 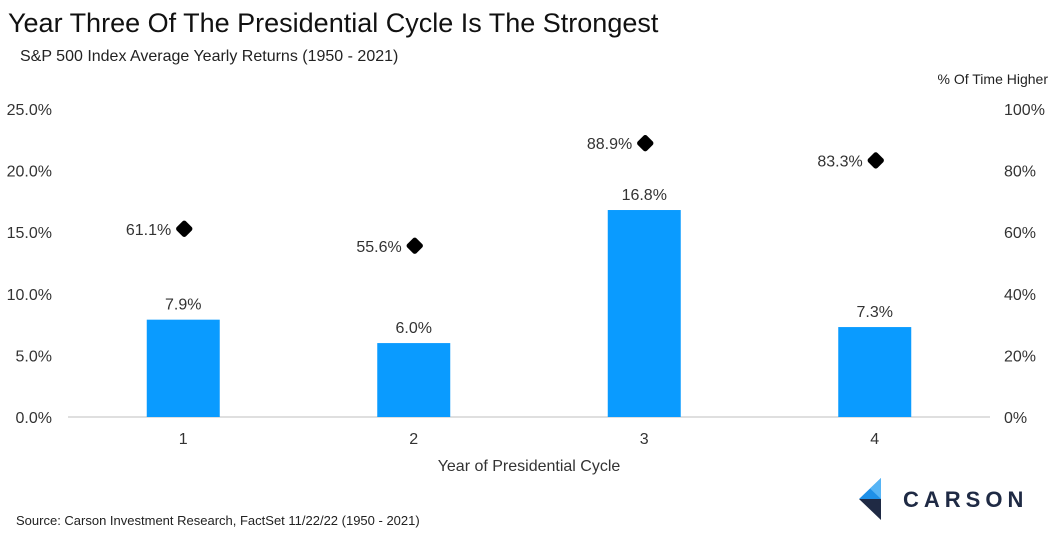 What do you see at coordinates (183, 439) in the screenshot?
I see `x-axis-tick-label: 1` at bounding box center [183, 439].